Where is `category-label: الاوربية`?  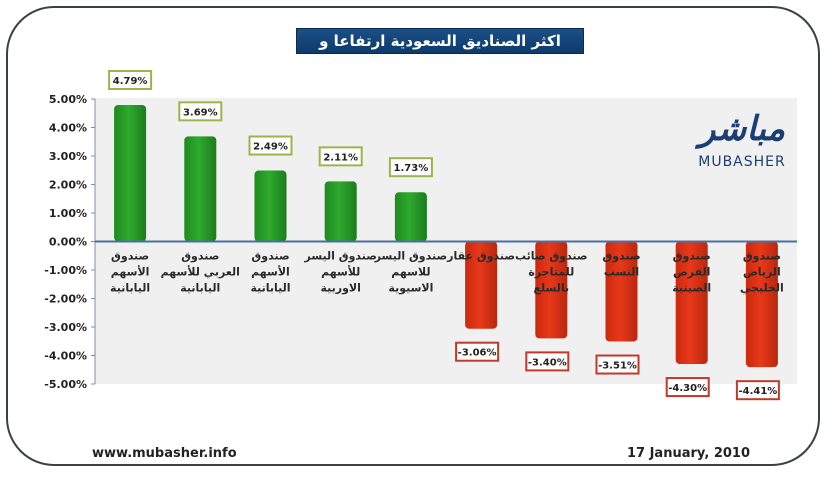
category-label: الاوربية is located at coordinates (340, 288).